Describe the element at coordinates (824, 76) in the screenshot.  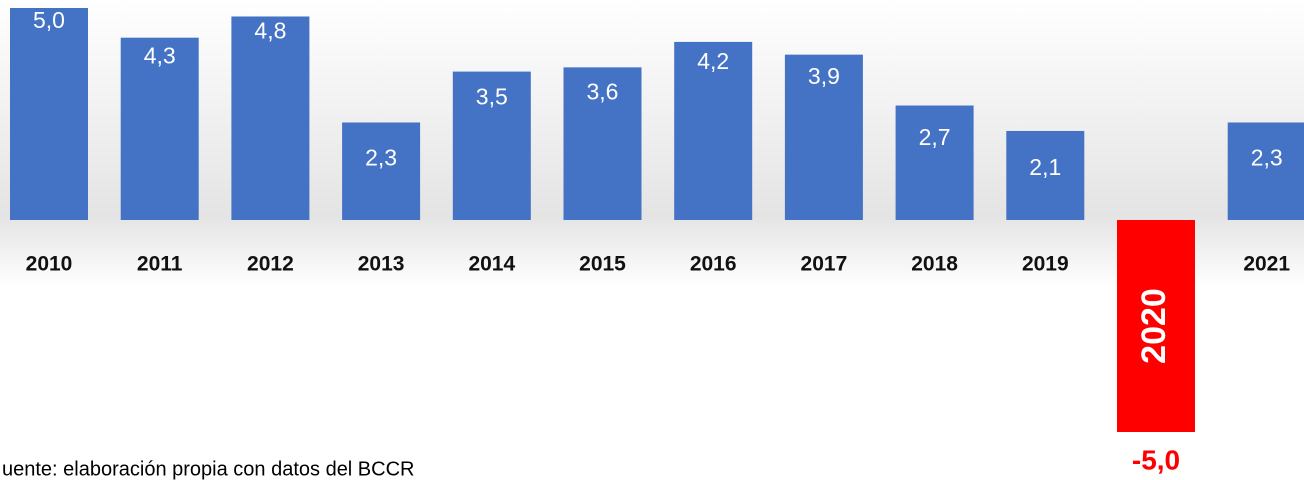
I see `value-label: 3,9` at that location.